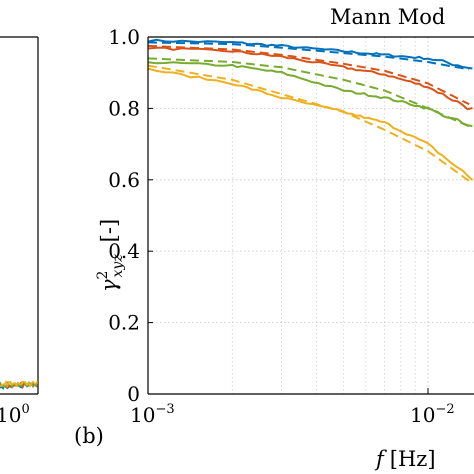  What do you see at coordinates (19, 231) in the screenshot?
I see `left-panel: 100` at bounding box center [19, 231].